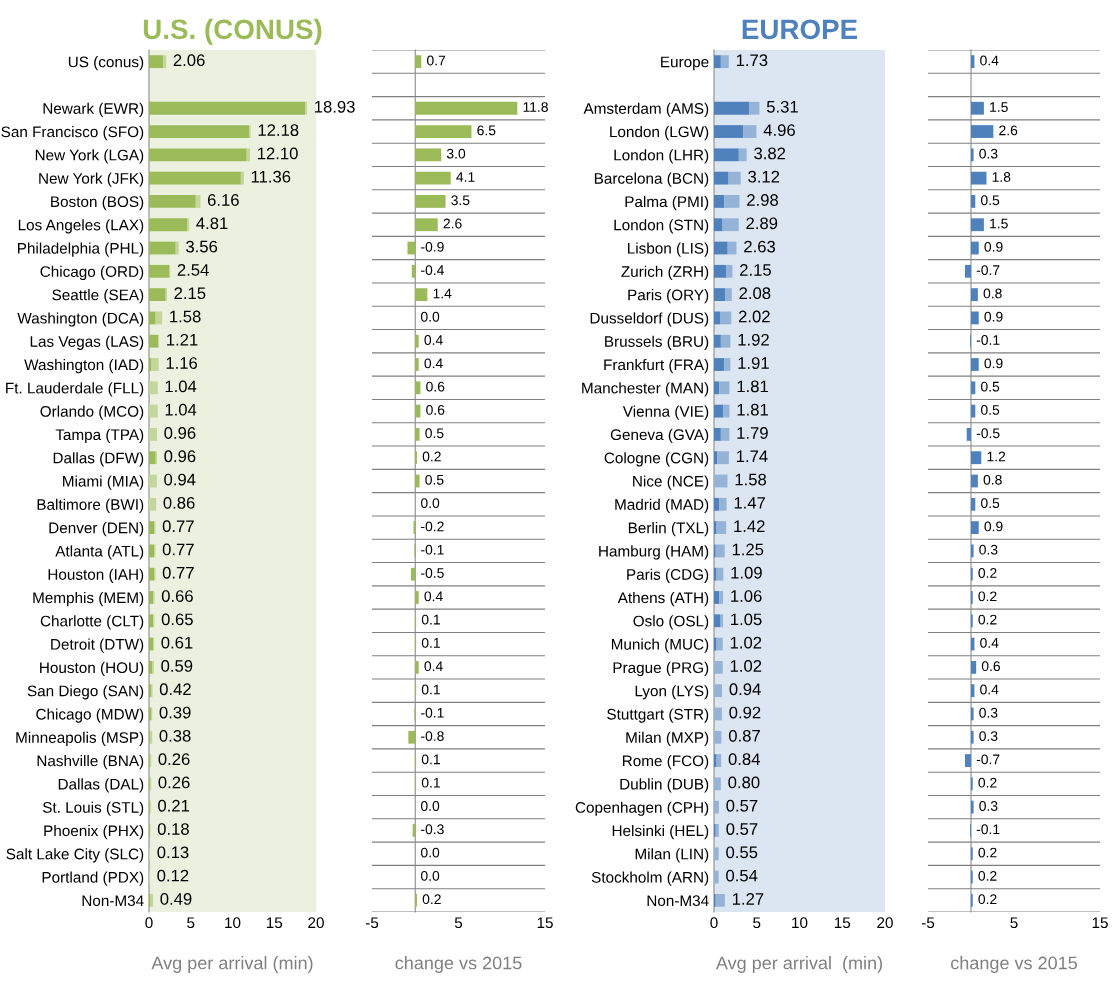  I want to click on y-tick-label: Washington (DCA), so click(80, 319).